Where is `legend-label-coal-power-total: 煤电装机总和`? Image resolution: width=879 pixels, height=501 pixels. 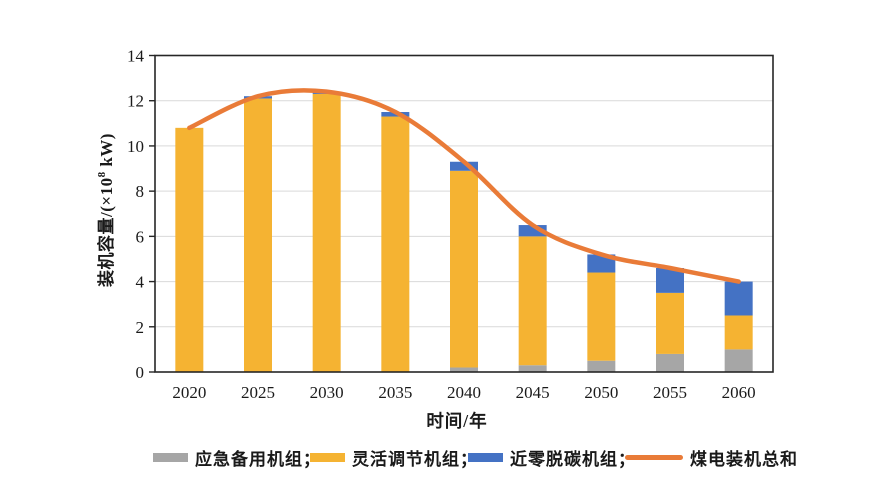 legend-label-coal-power-total: 煤电装机总和 is located at coordinates (744, 459).